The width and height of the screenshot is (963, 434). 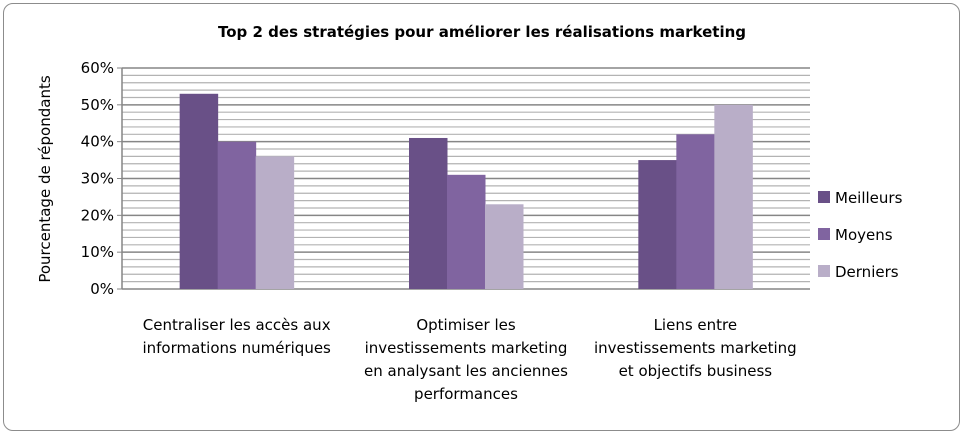 What do you see at coordinates (864, 235) in the screenshot?
I see `legend-label: Moyens` at bounding box center [864, 235].